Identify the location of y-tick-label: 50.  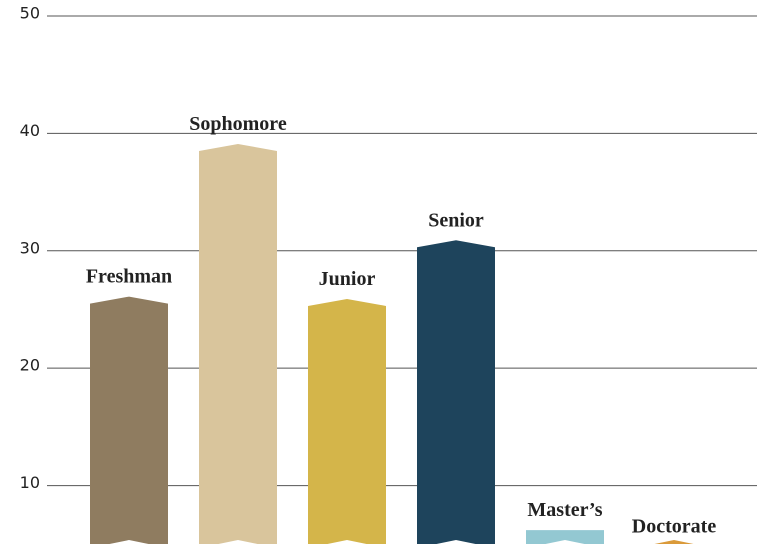
(30, 13).